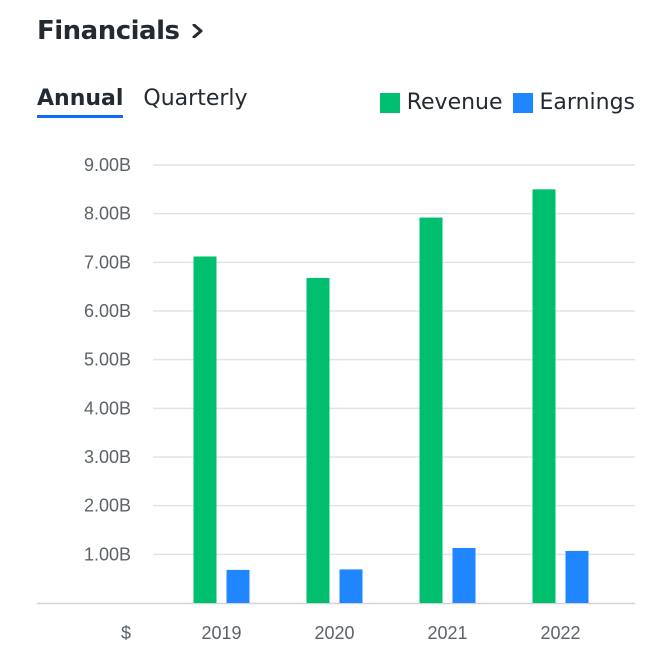 This screenshot has height=671, width=663. I want to click on bar-earnings-2021, so click(464, 575).